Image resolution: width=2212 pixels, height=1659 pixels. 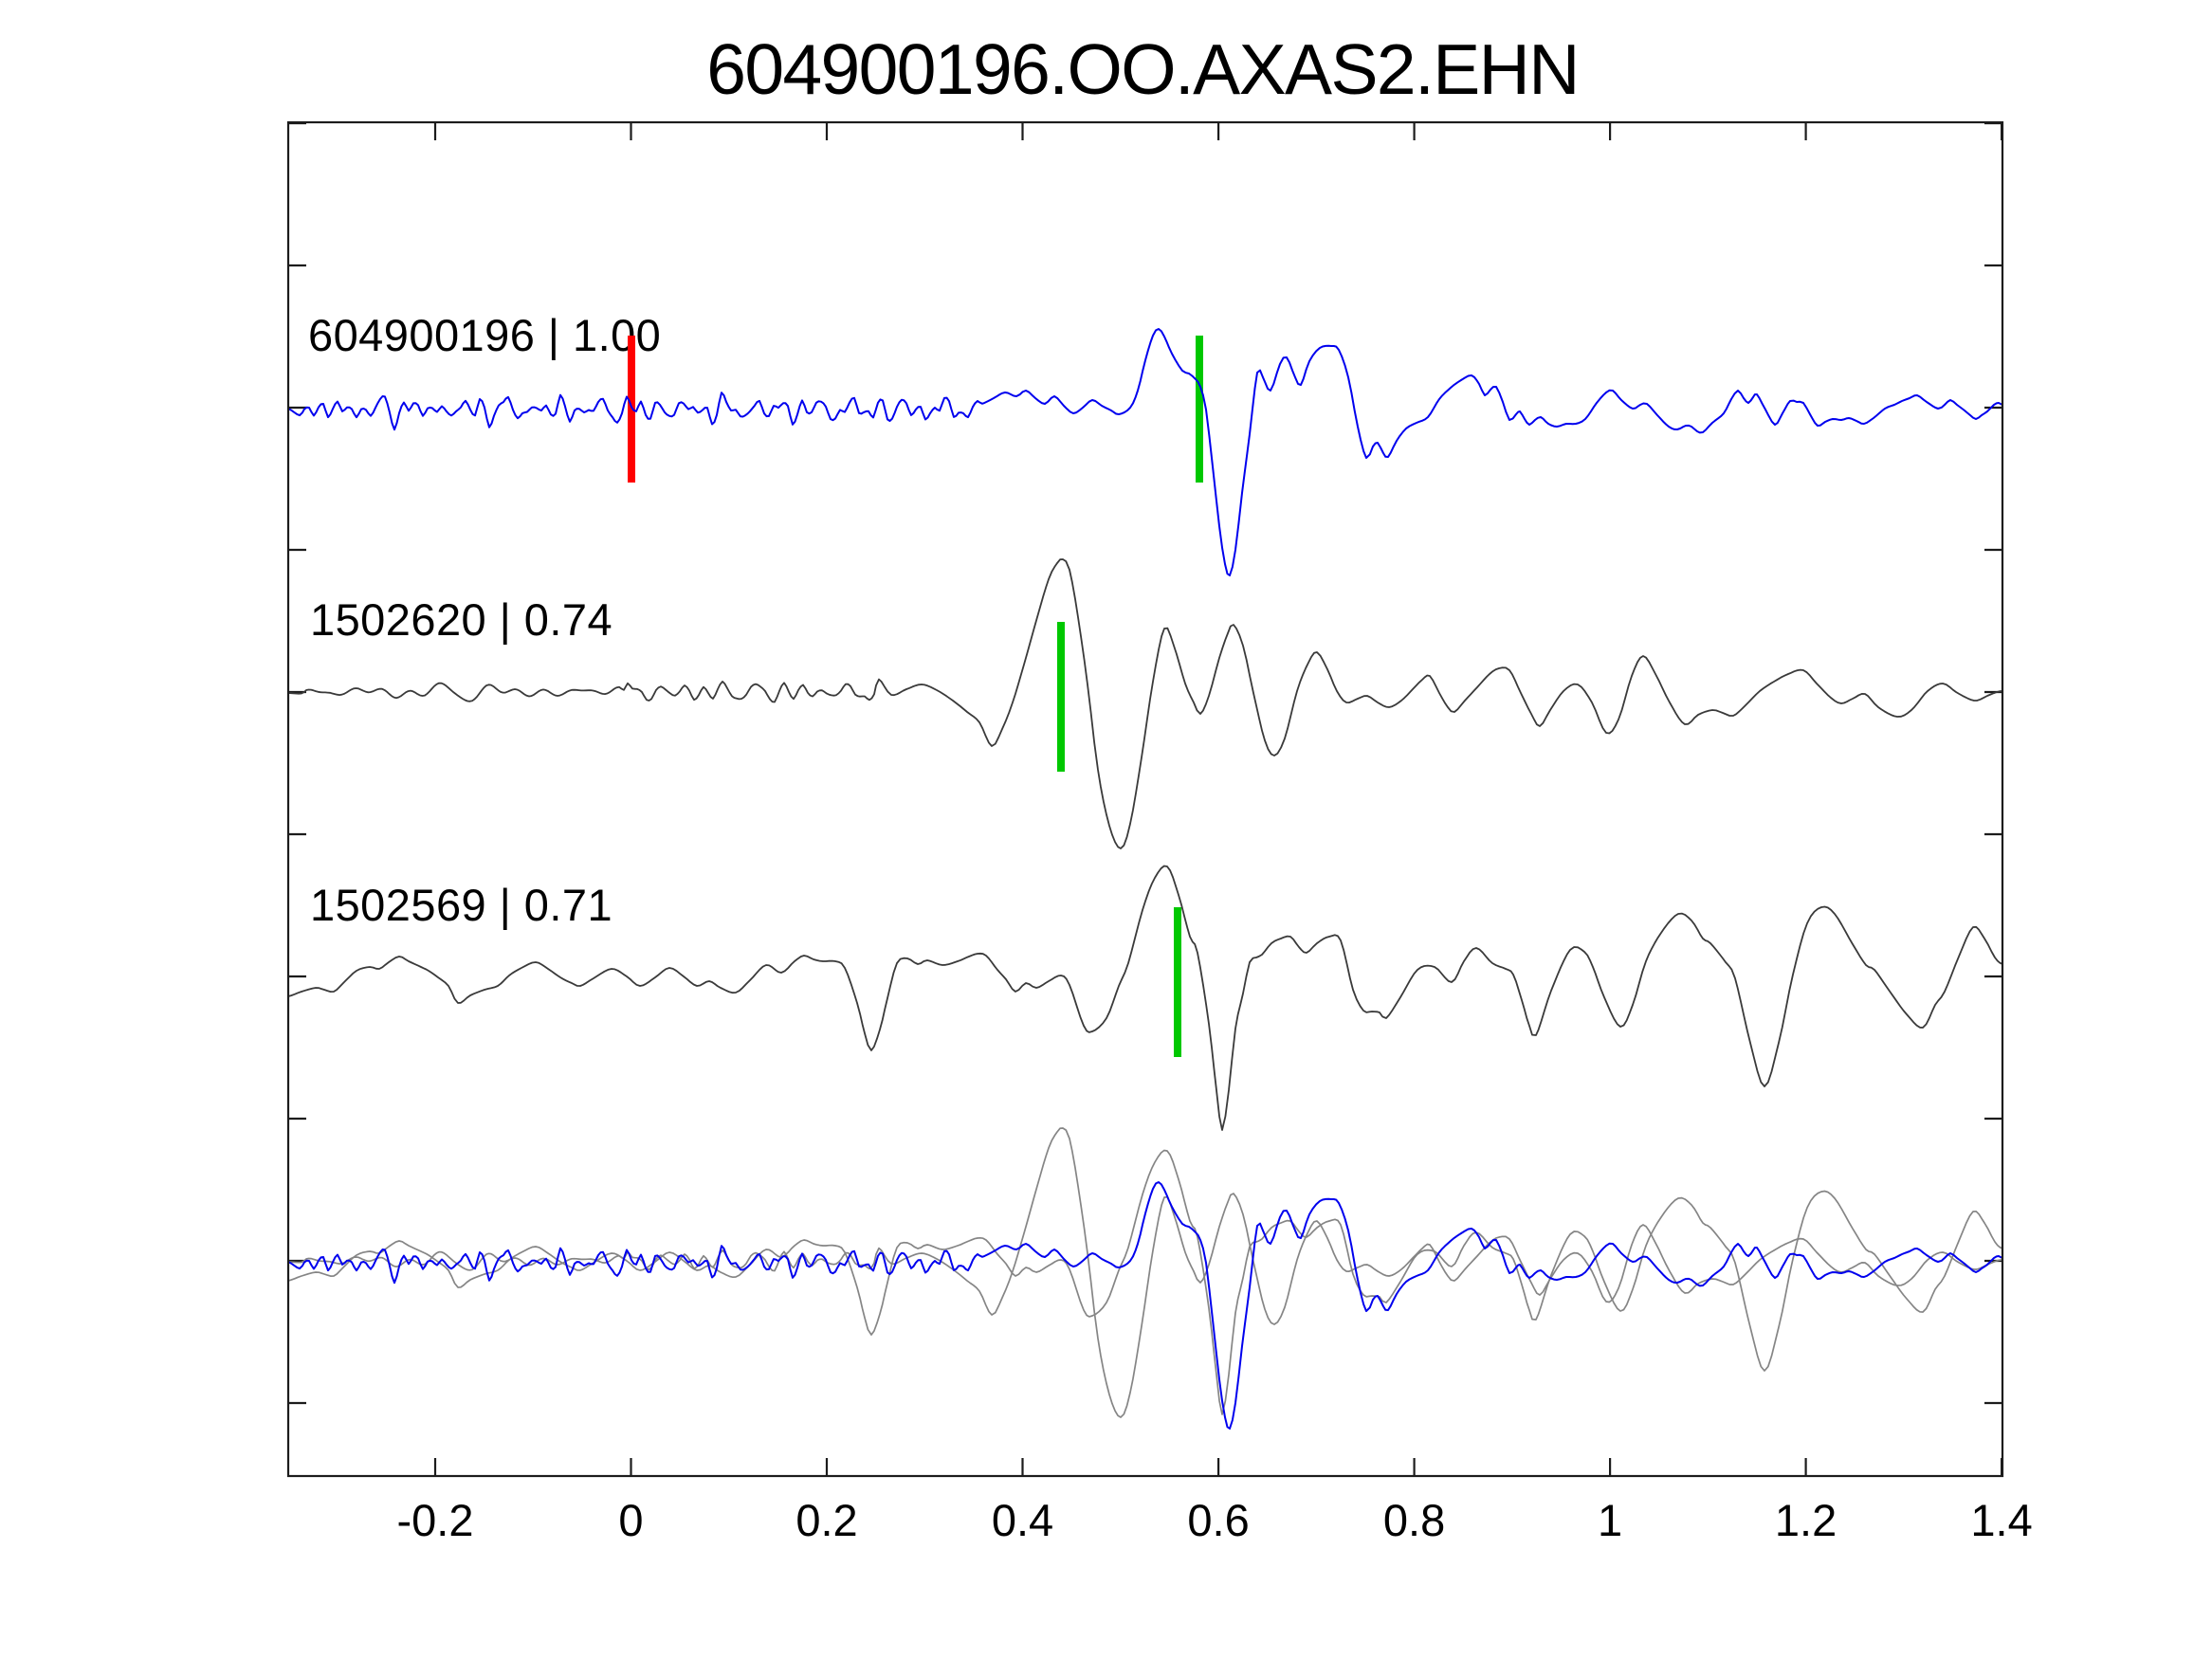 What do you see at coordinates (1142, 69) in the screenshot?
I see `svg-text: 604900196.OO.AXAS2.EHN` at bounding box center [1142, 69].